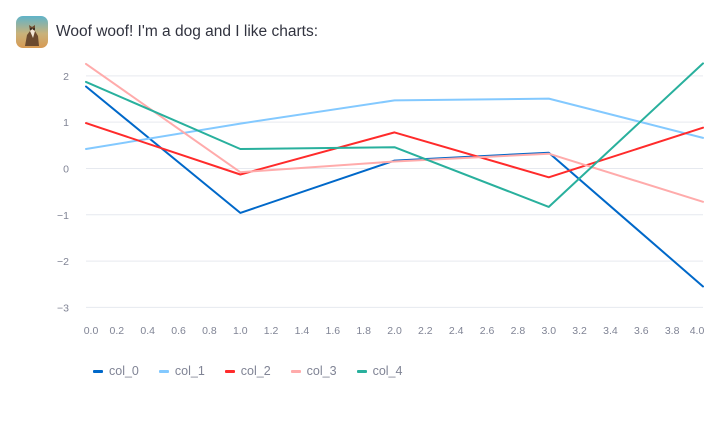  I want to click on x-tick-label: 3.0, so click(548, 331).